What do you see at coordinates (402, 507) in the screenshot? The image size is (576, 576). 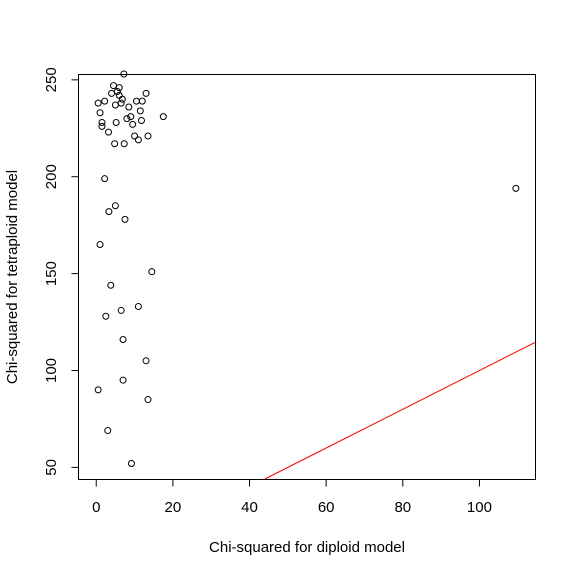 I see `x-tick-label: 80` at bounding box center [402, 507].